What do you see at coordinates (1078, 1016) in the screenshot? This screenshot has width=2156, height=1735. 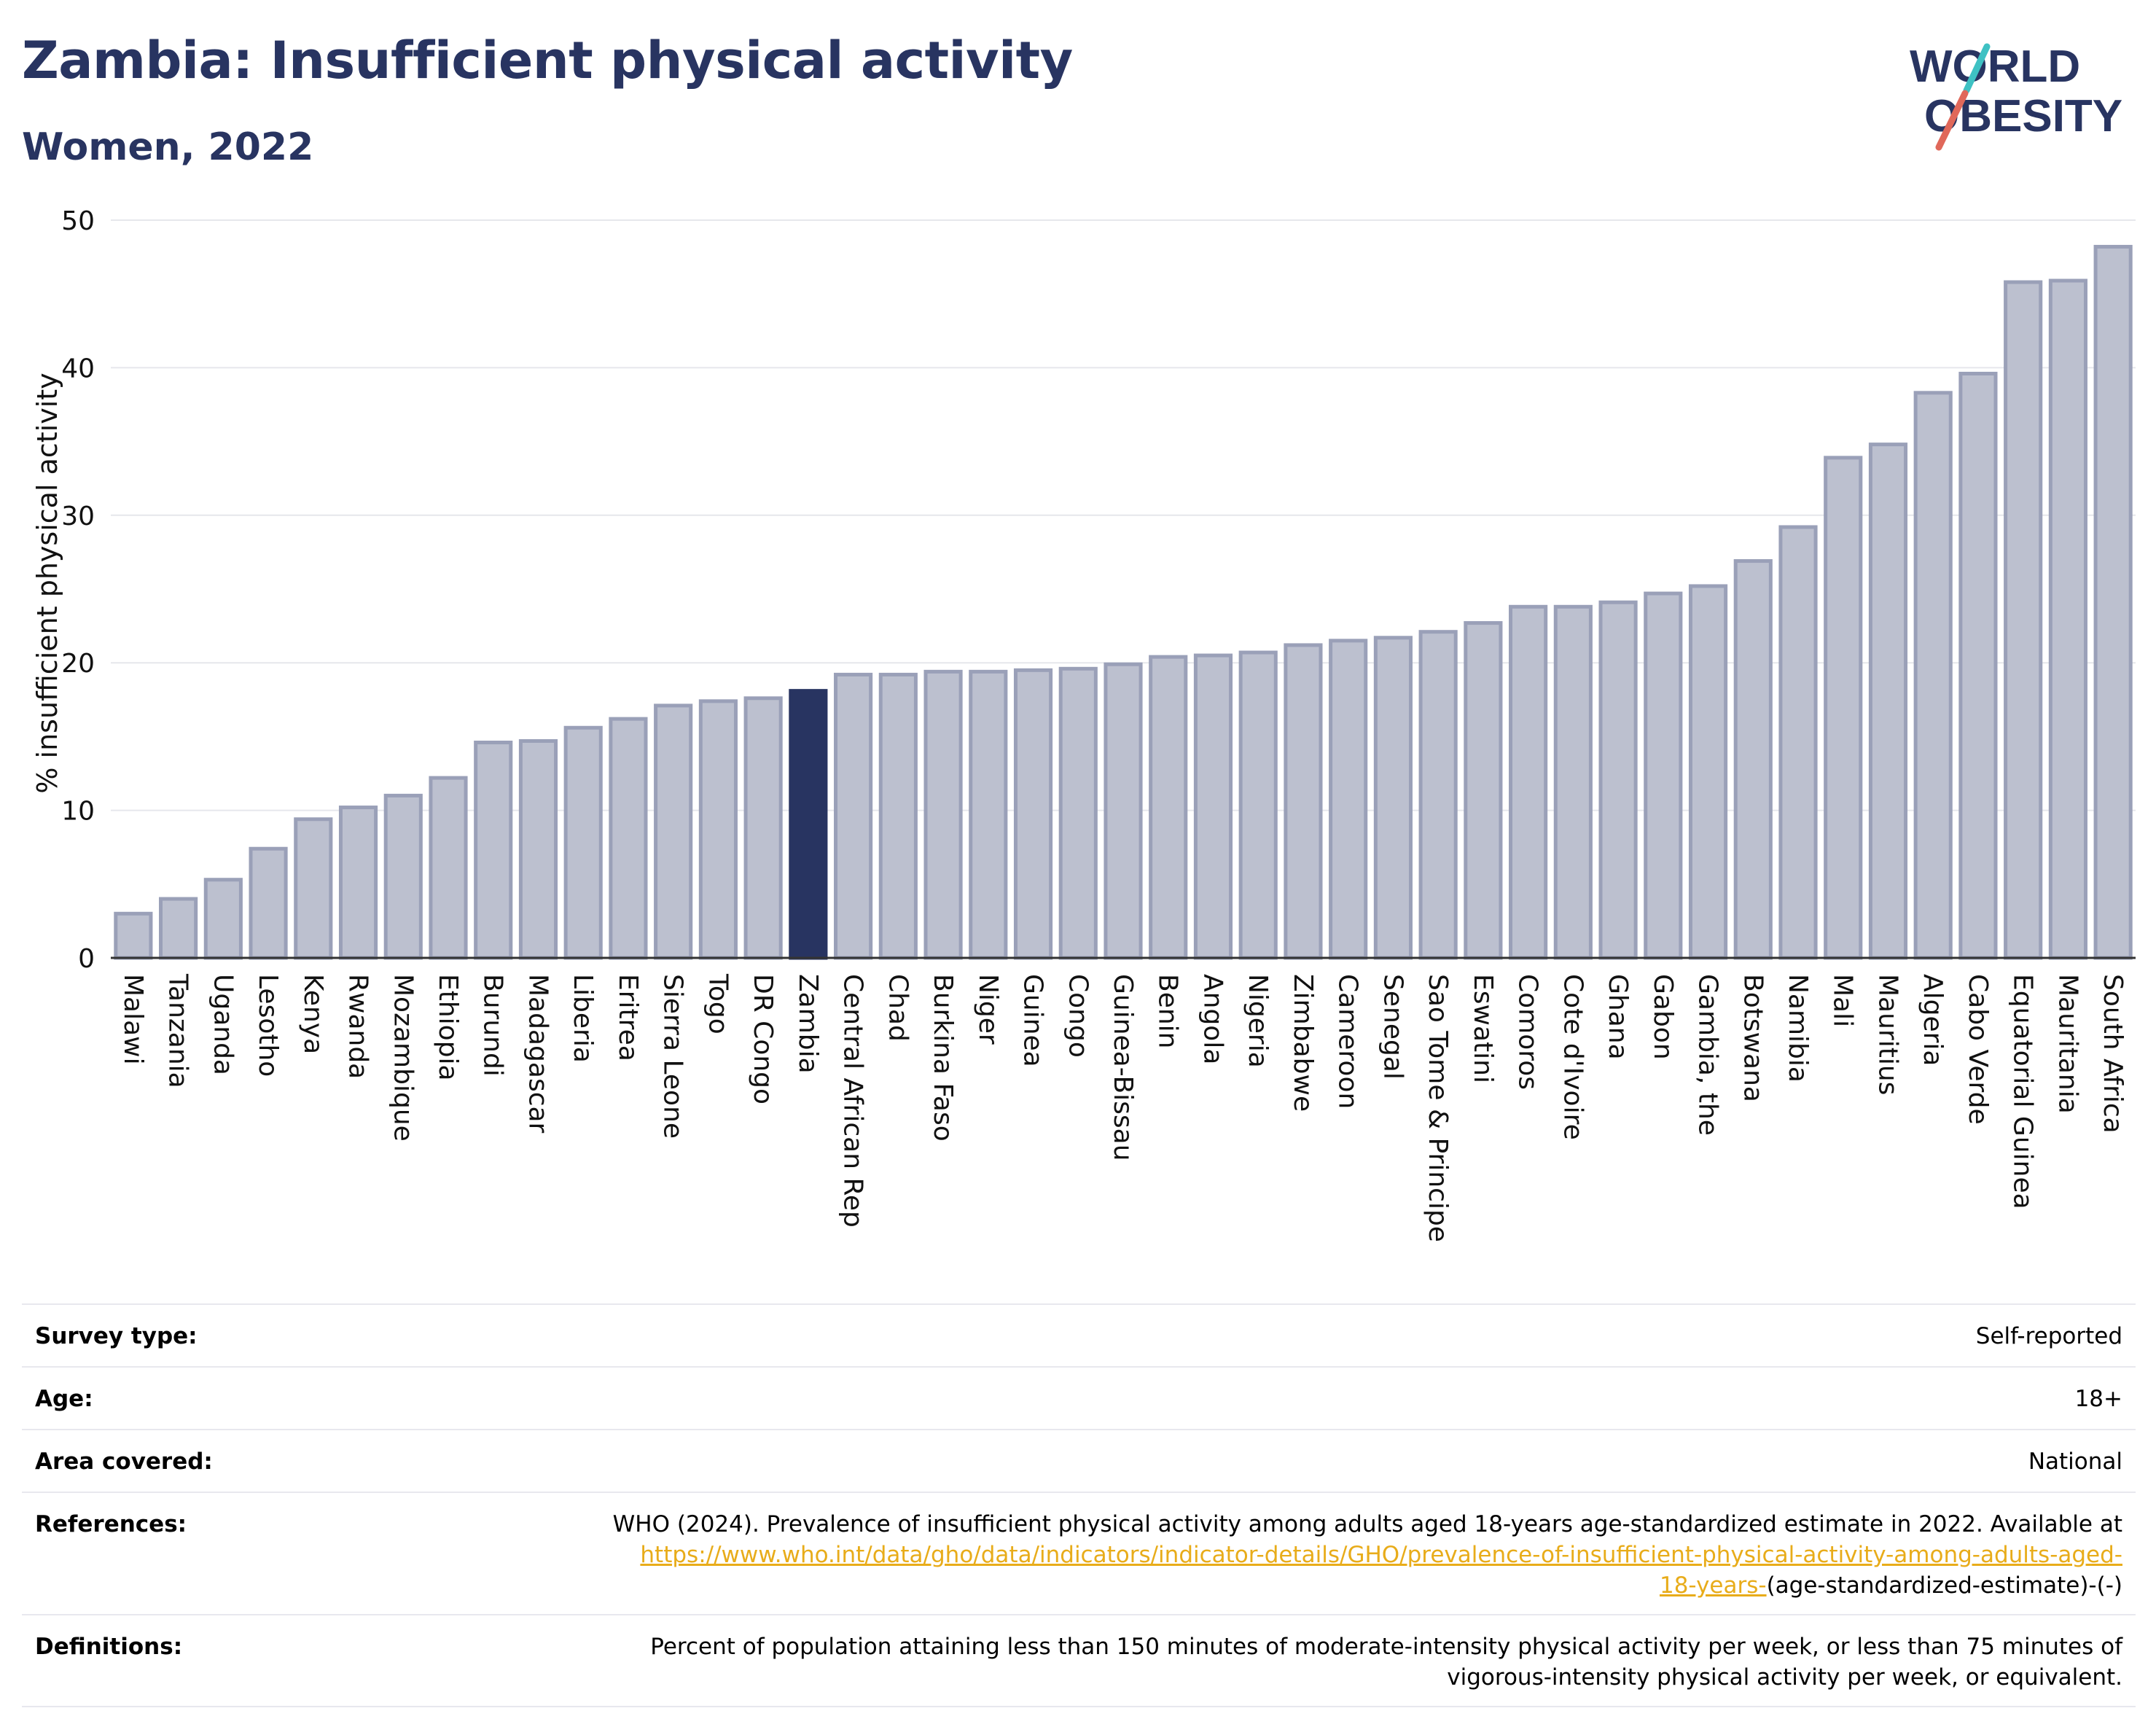 I see `x-tick-label: Congo` at bounding box center [1078, 1016].